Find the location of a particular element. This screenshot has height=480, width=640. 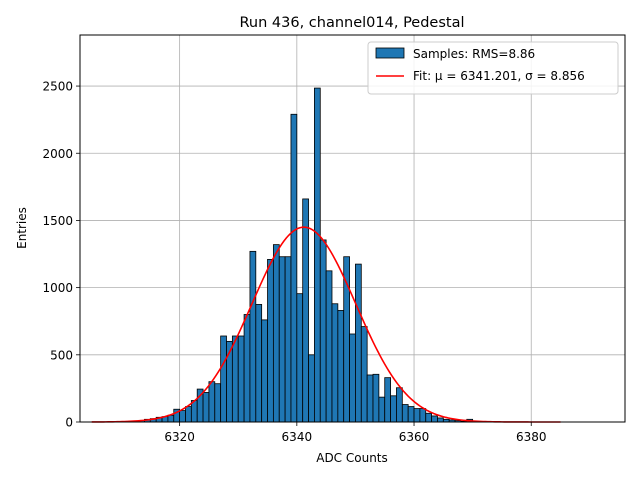

y-tick-label: 1500 is located at coordinates (57, 221).